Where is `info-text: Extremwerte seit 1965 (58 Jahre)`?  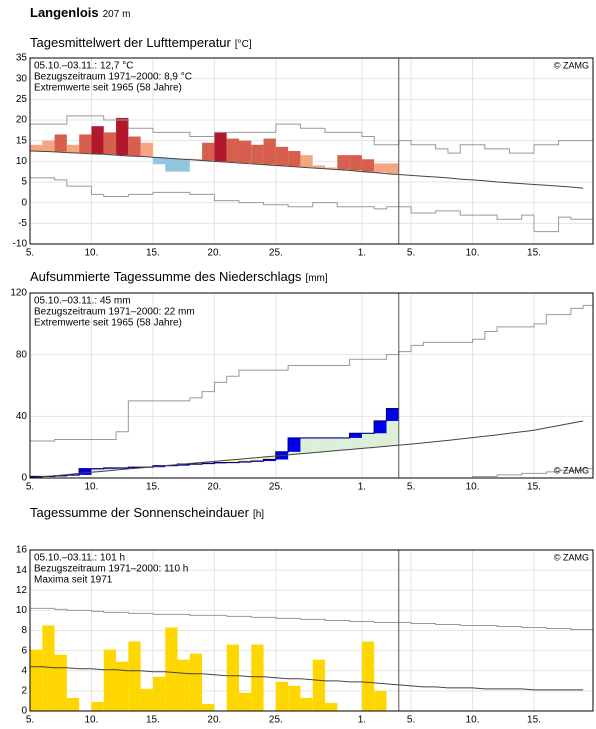 info-text: Extremwerte seit 1965 (58 Jahre) is located at coordinates (108, 323).